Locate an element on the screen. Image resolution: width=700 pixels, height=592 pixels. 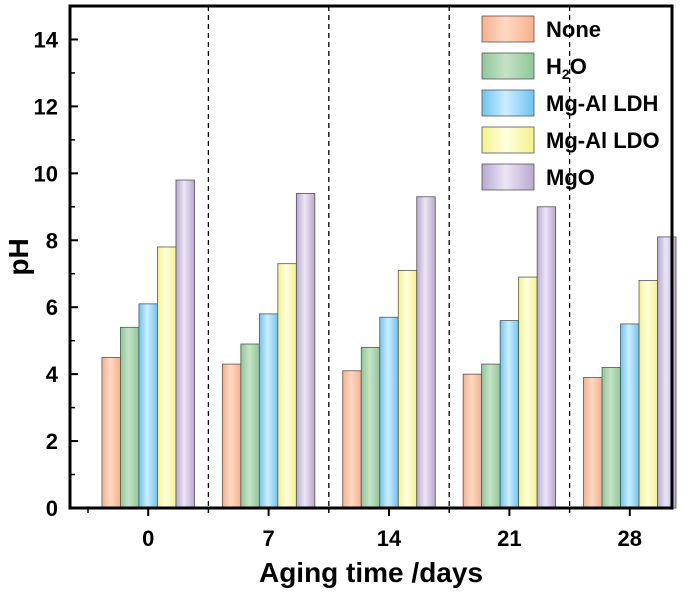
legend: None H2O Mg-Al LDH Mg-Al LDO MgO is located at coordinates (570, 103).